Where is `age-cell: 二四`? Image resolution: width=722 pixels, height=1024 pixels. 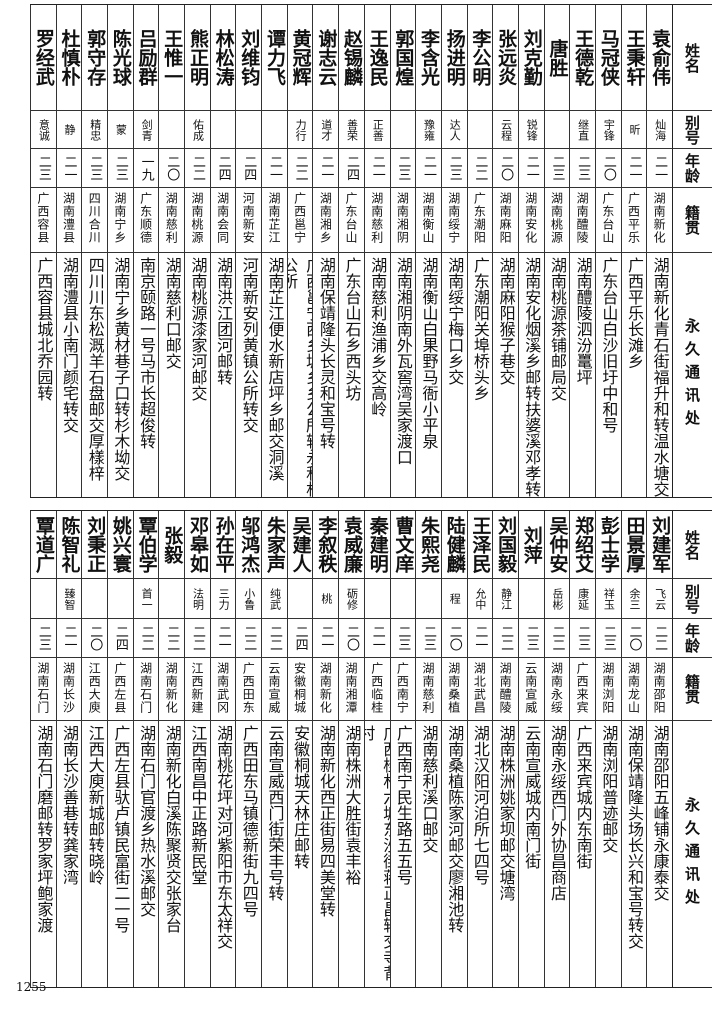
age-cell: 二四 is located at coordinates (351, 168).